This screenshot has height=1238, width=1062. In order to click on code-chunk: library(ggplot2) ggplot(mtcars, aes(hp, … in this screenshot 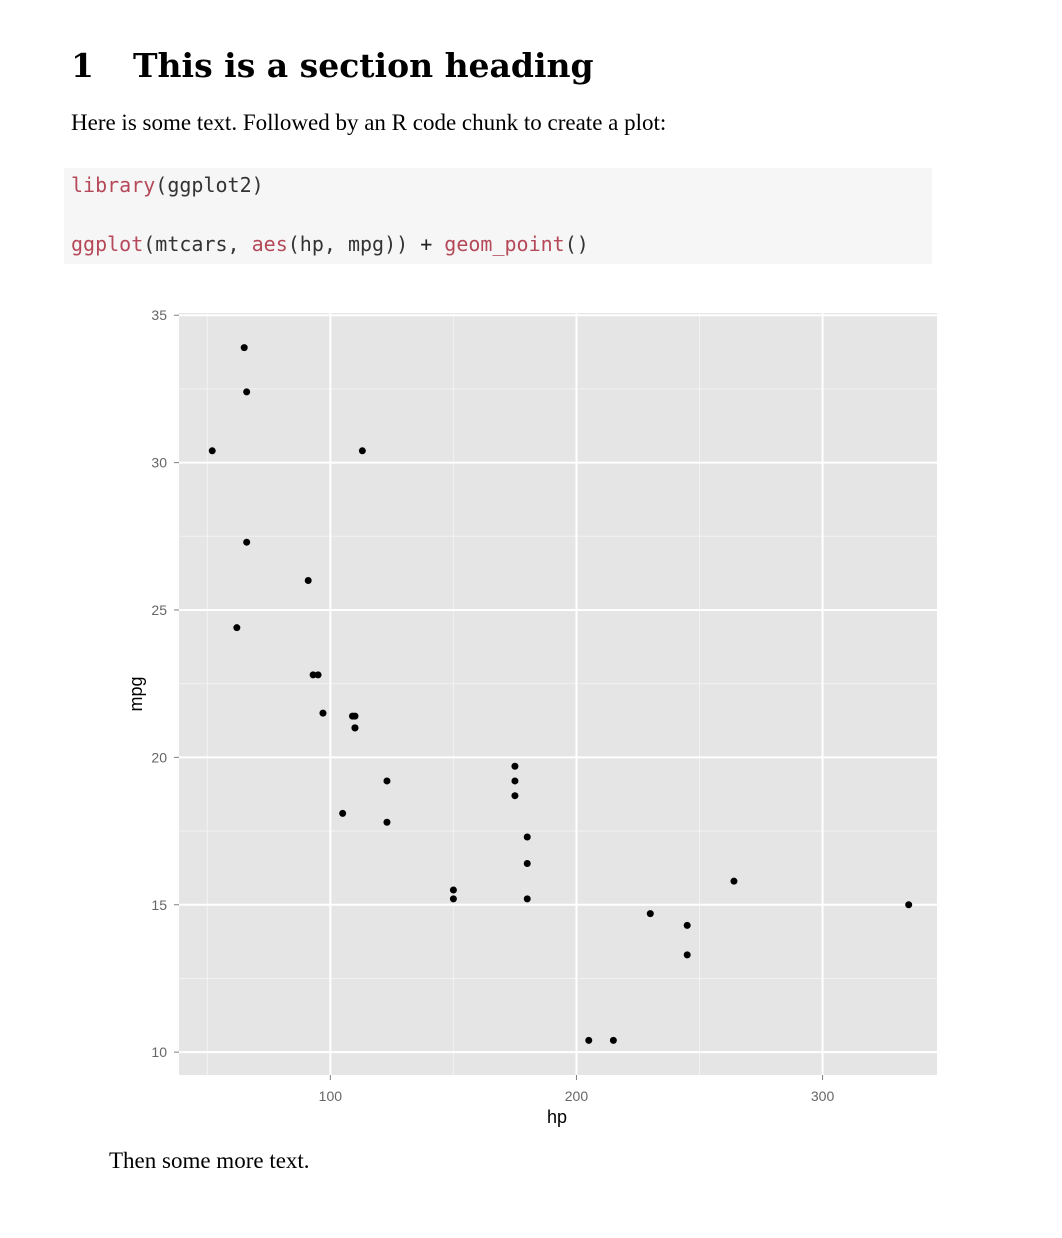, I will do `click(498, 216)`.